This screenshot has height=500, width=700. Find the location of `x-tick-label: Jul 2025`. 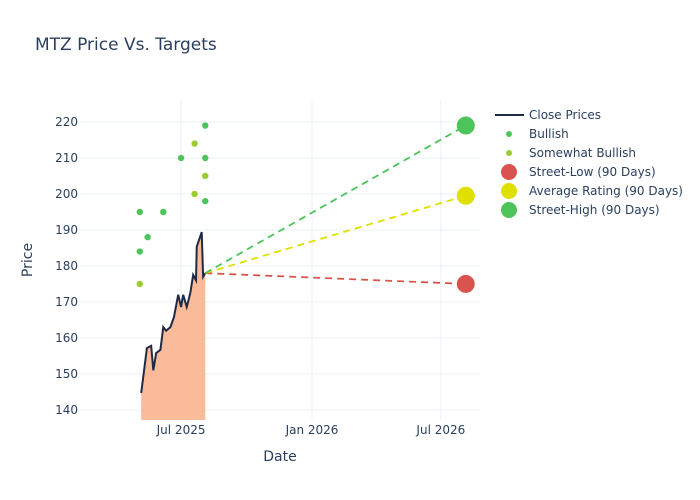

x-tick-label: Jul 2025 is located at coordinates (181, 430).